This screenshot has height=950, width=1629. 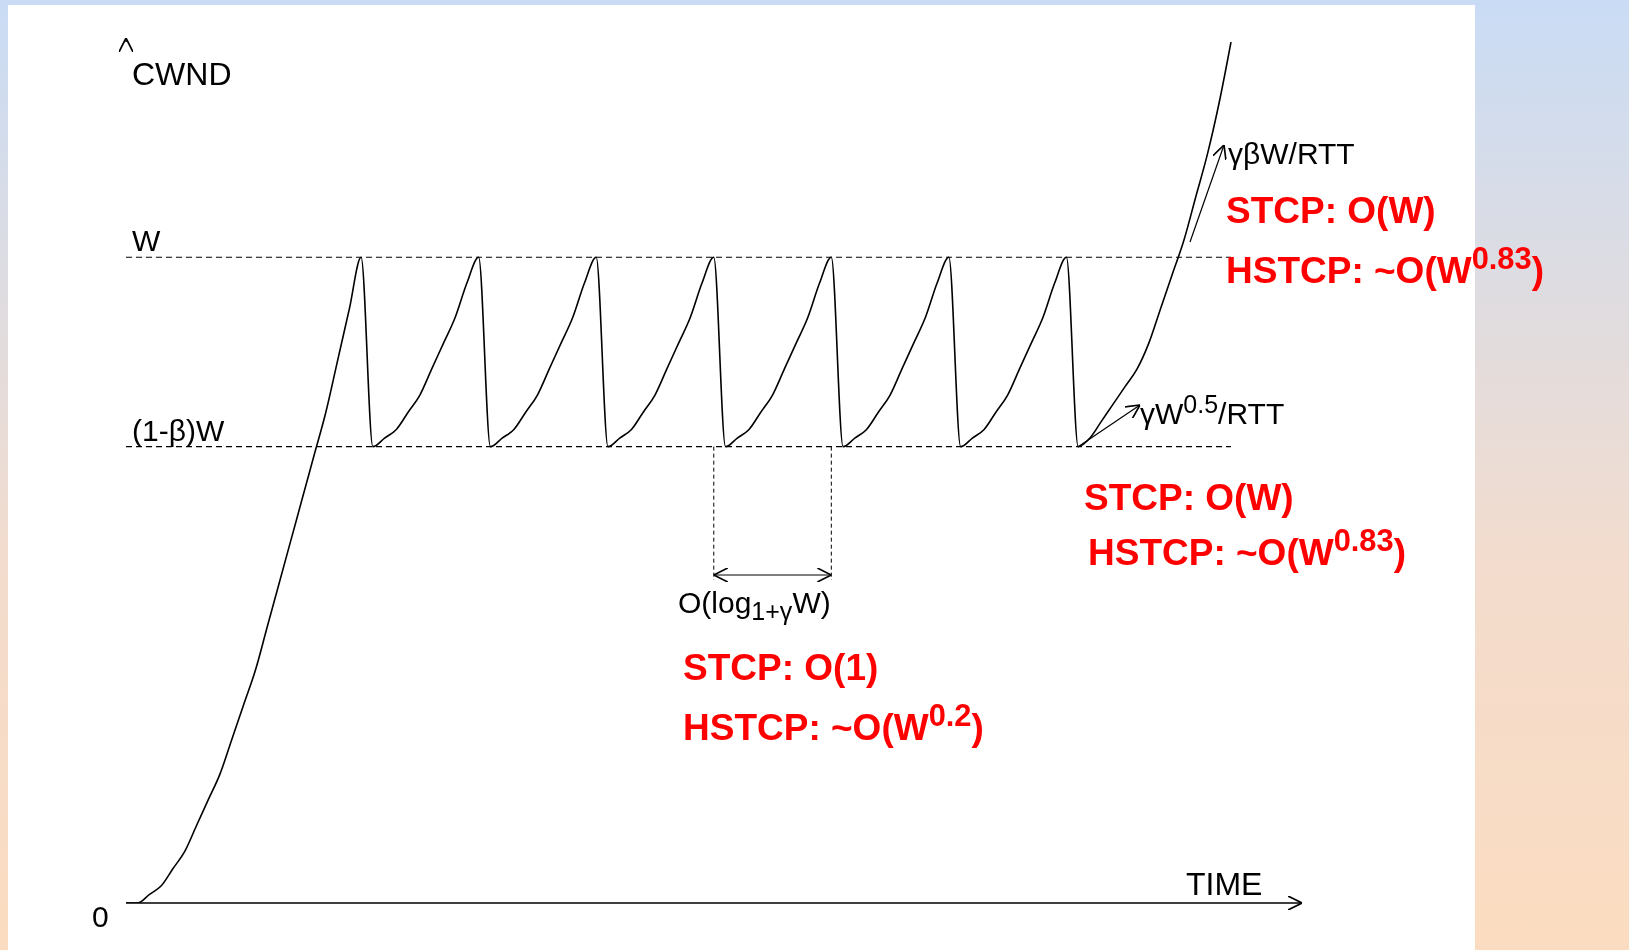 What do you see at coordinates (182, 74) in the screenshot?
I see `y-axis-title: CWND` at bounding box center [182, 74].